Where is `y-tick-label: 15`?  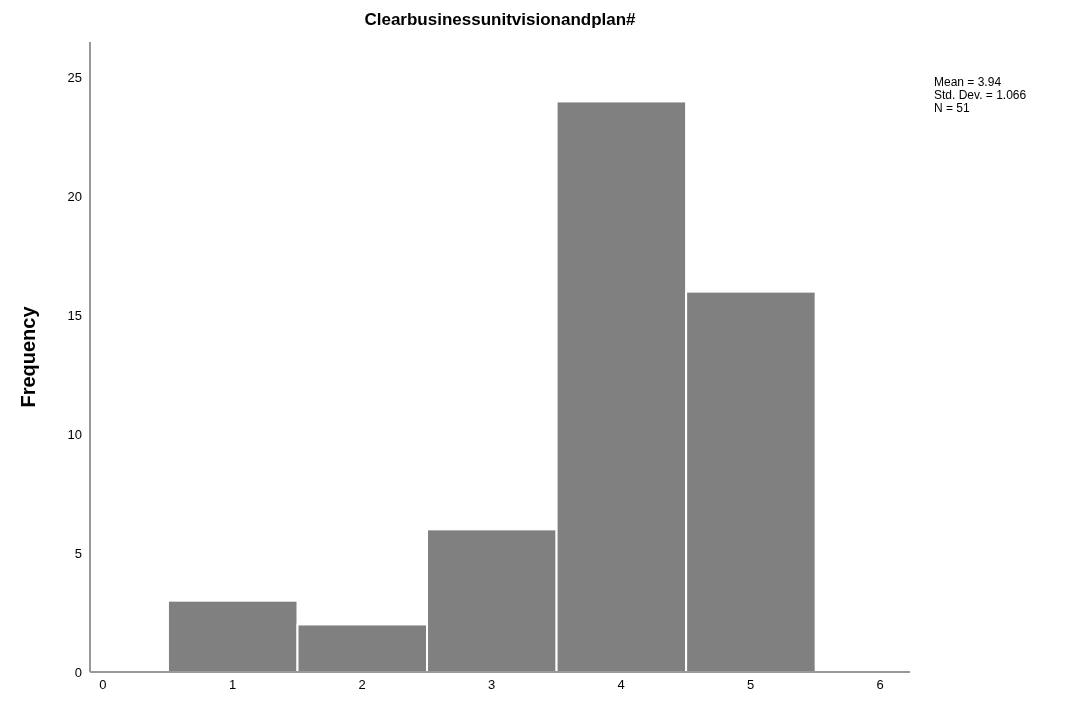 y-tick-label: 15 is located at coordinates (74, 316).